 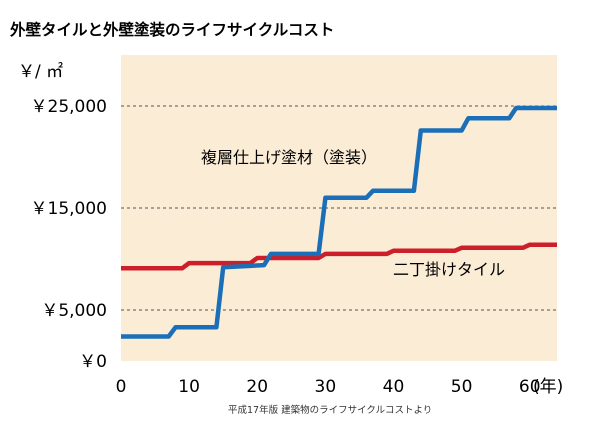 I want to click on series-label-tile: 二丁掛けタイル, so click(x=449, y=269).